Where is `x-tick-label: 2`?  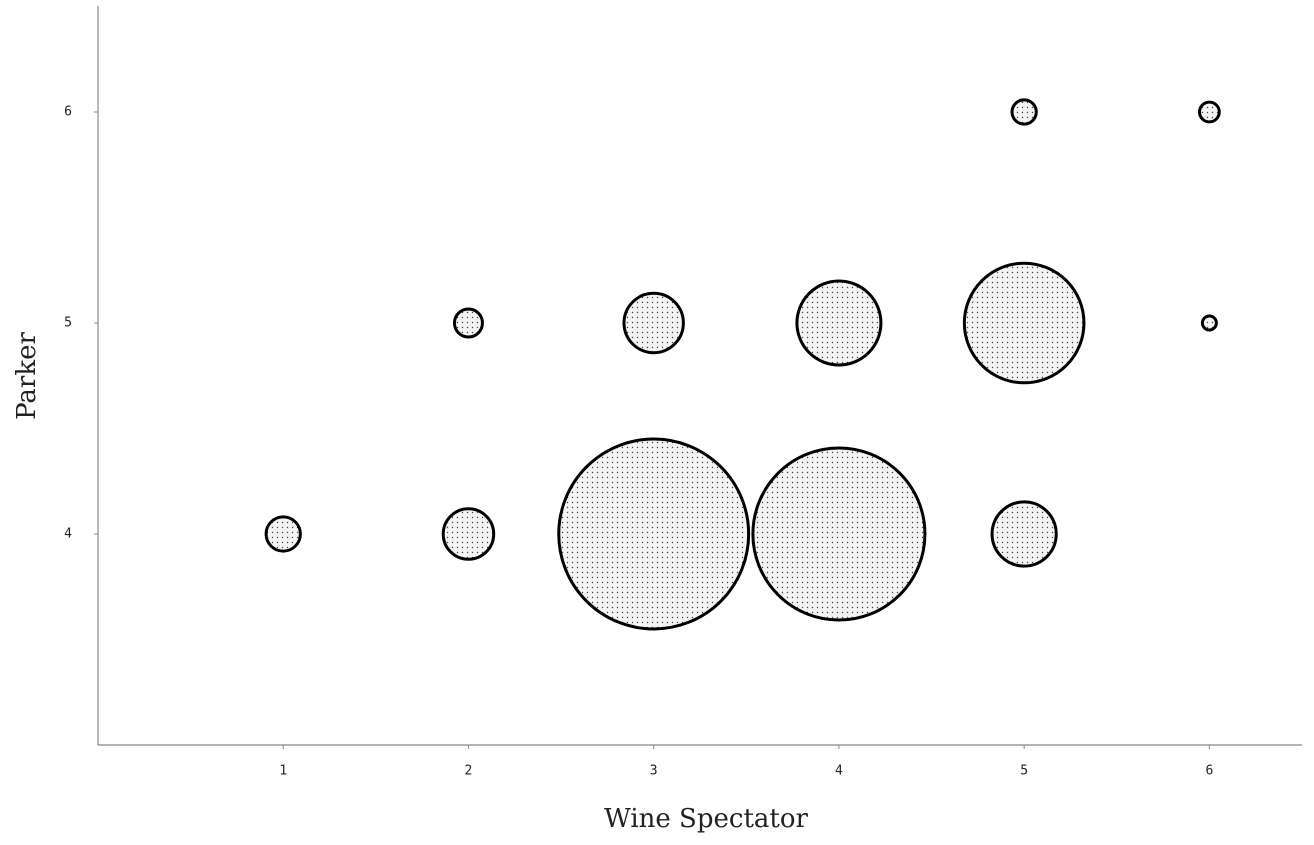
x-tick-label: 2 is located at coordinates (469, 771).